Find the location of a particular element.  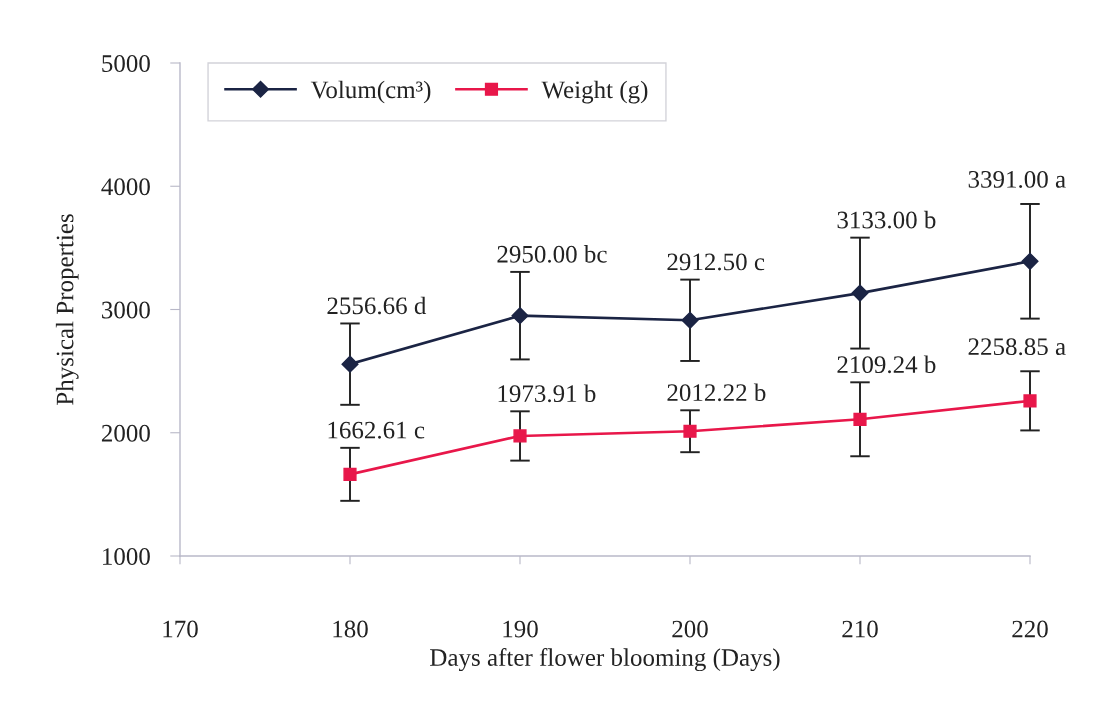

data-label: 2012.22 b is located at coordinates (716, 392).